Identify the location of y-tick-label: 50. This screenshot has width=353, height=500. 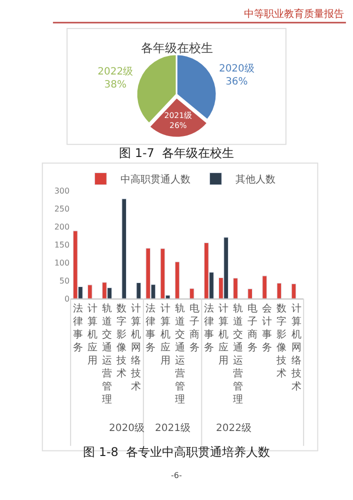
(64, 281).